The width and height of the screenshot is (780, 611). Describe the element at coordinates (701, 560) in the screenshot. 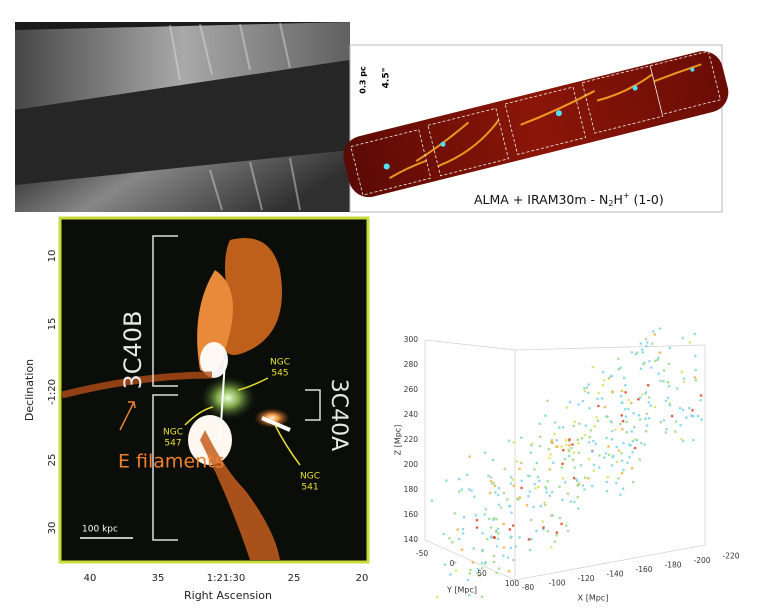

I see `x-tick-label: -200` at that location.